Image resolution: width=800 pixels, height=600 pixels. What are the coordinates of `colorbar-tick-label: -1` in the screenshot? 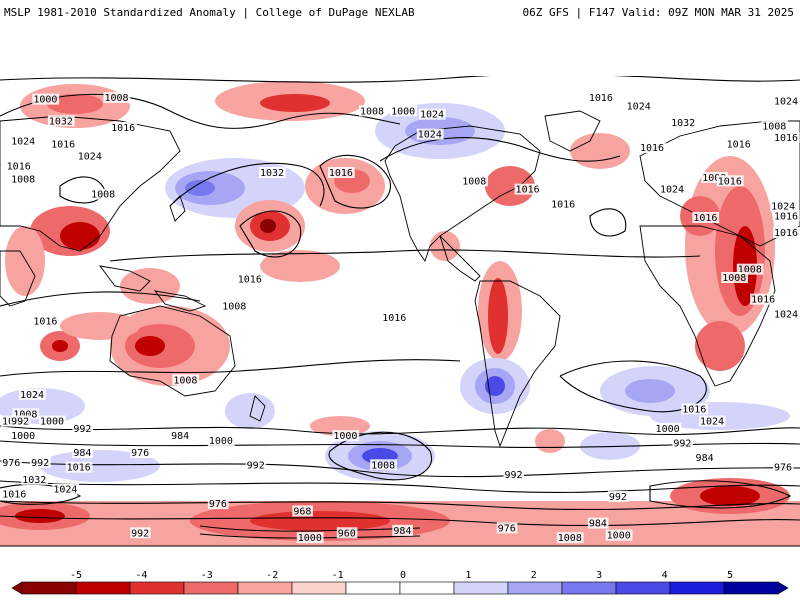 It's located at (338, 575).